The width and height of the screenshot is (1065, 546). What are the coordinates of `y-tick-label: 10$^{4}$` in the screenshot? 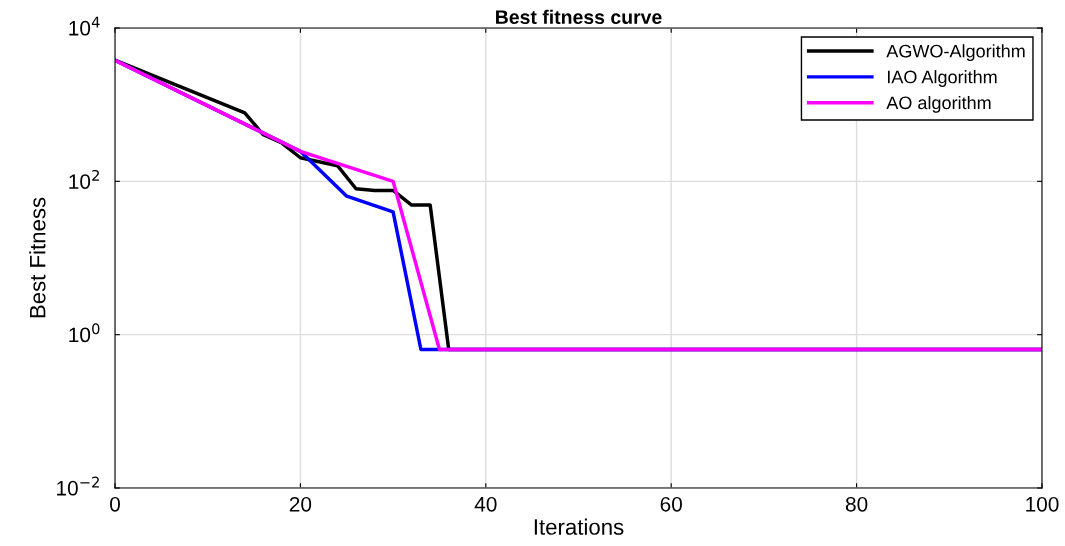 It's located at (84, 26).